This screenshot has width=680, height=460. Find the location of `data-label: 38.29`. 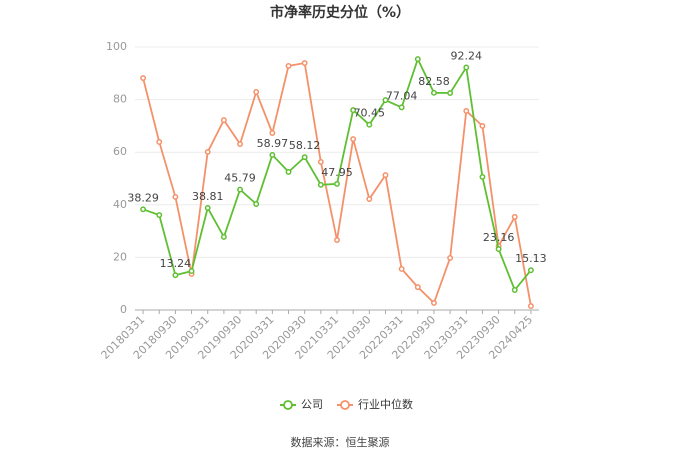

data-label: 38.29 is located at coordinates (143, 197).